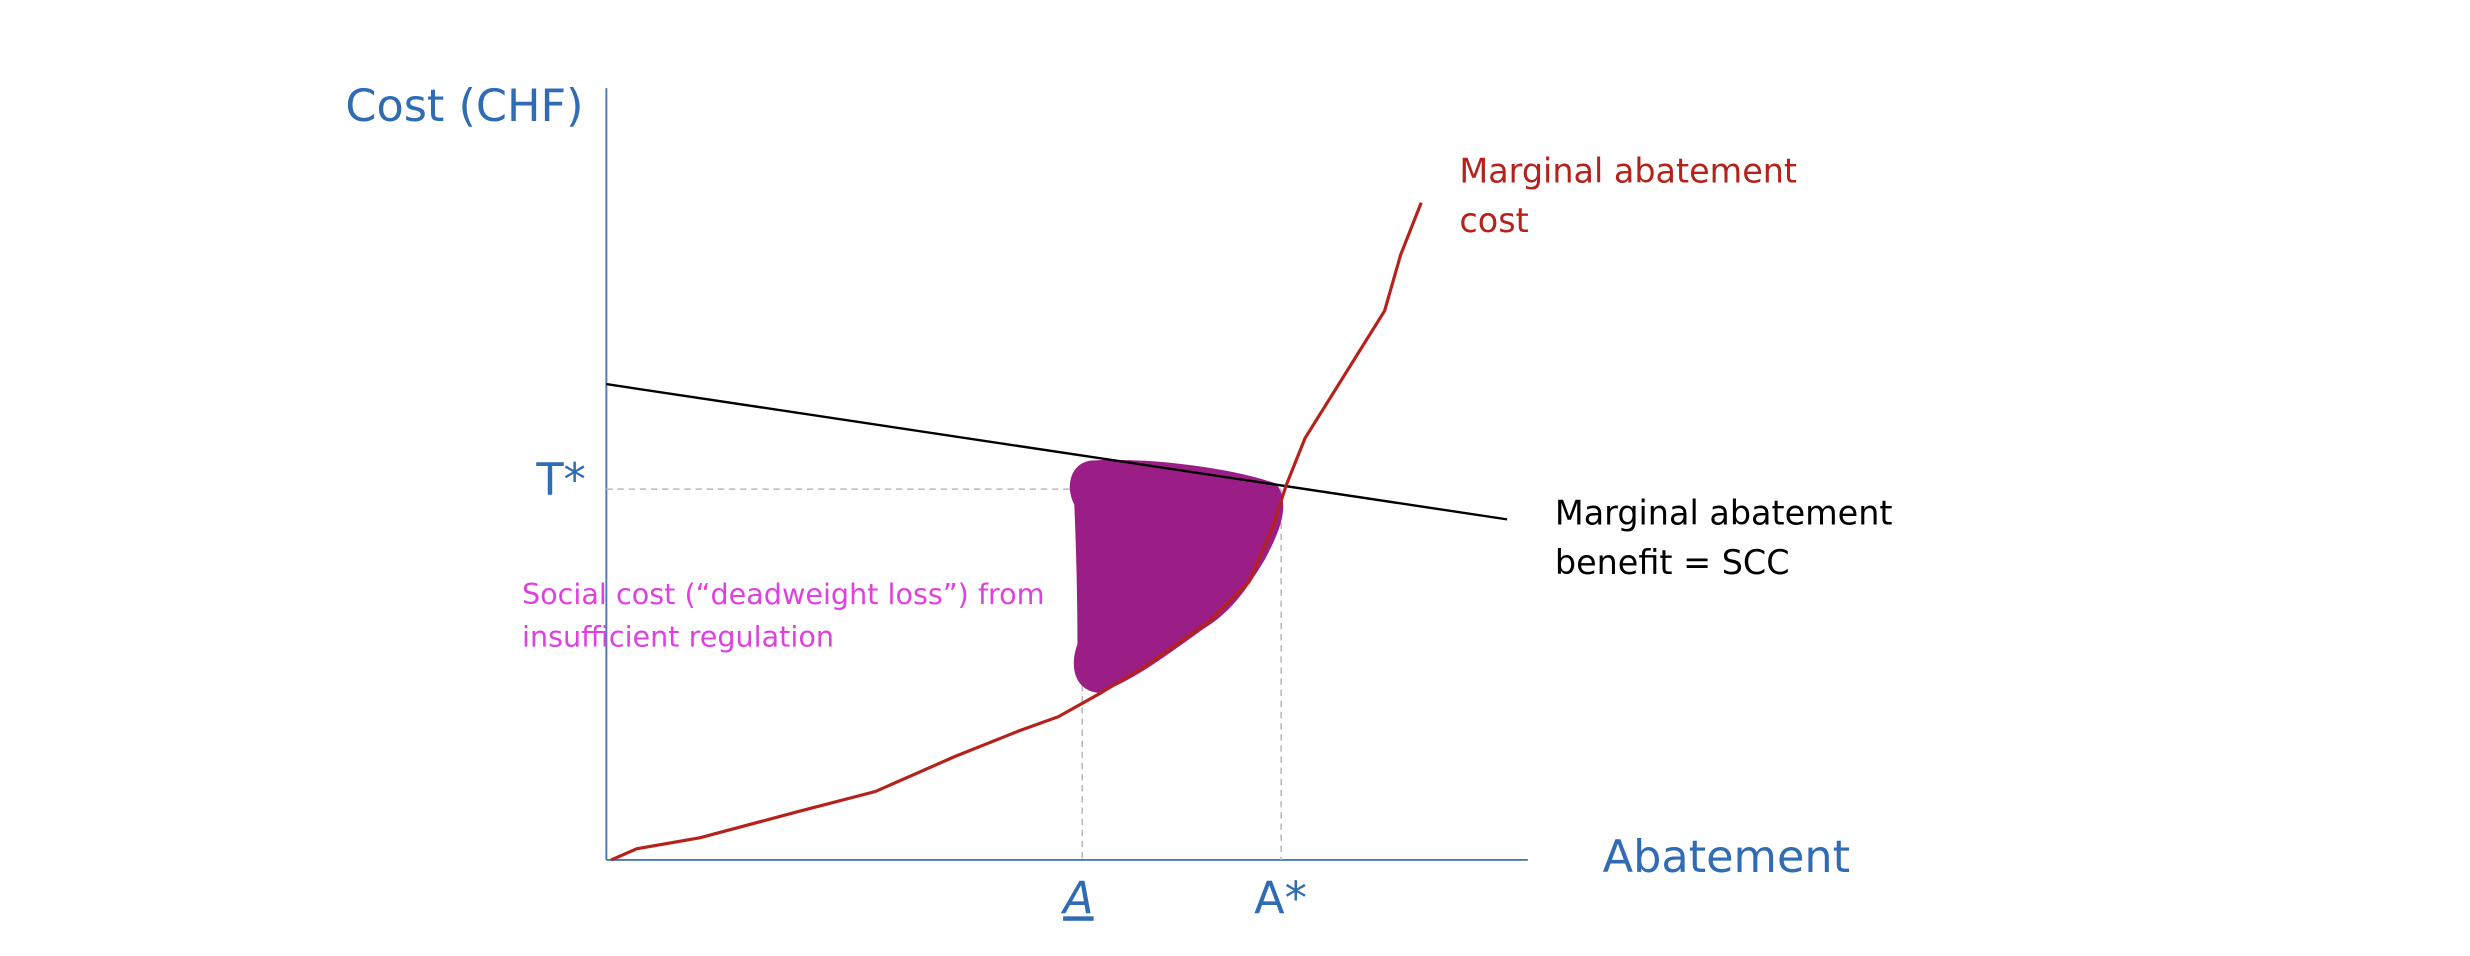 The image size is (2470, 956). Describe the element at coordinates (1672, 561) in the screenshot. I see `label-line: benefit = SCC` at that location.